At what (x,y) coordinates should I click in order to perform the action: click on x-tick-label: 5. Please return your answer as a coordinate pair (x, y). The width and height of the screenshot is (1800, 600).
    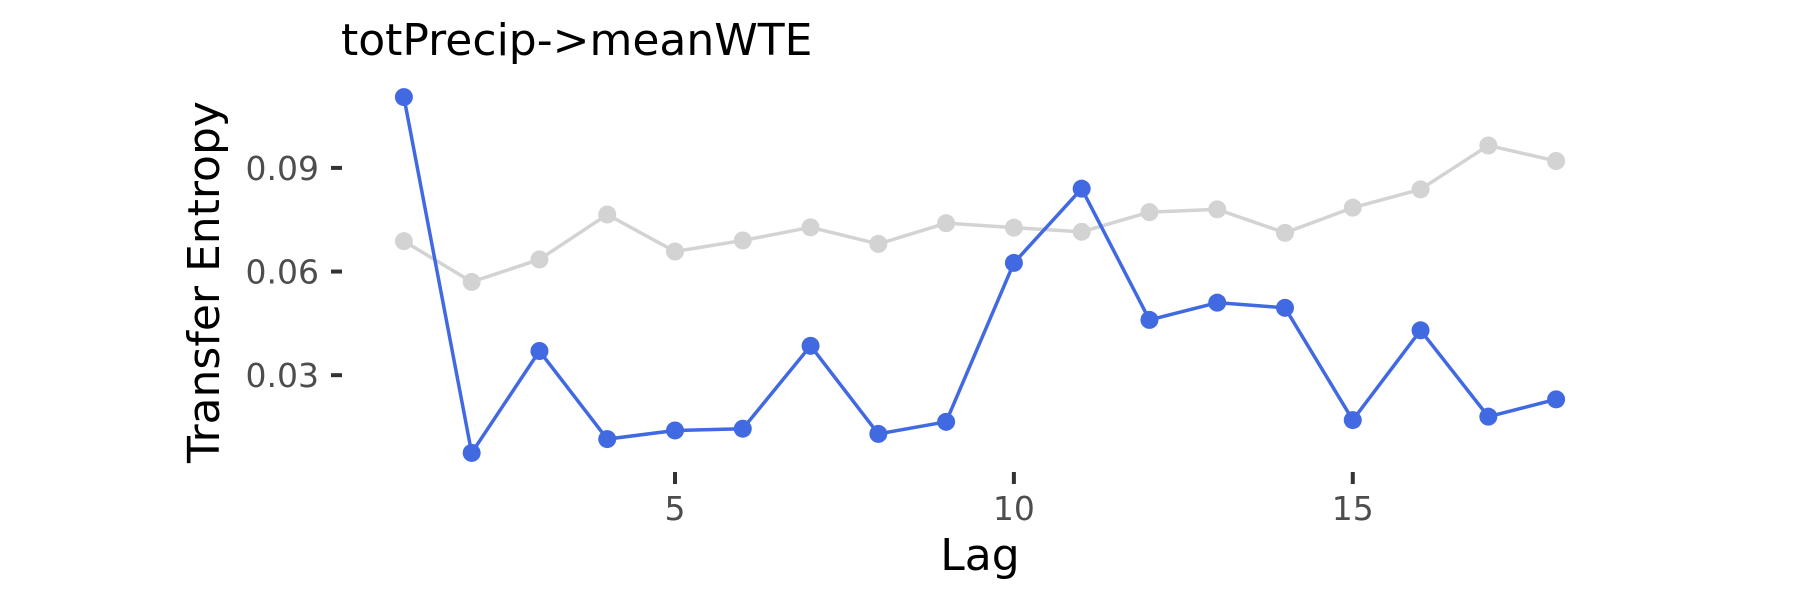
    Looking at the image, I should click on (675, 508).